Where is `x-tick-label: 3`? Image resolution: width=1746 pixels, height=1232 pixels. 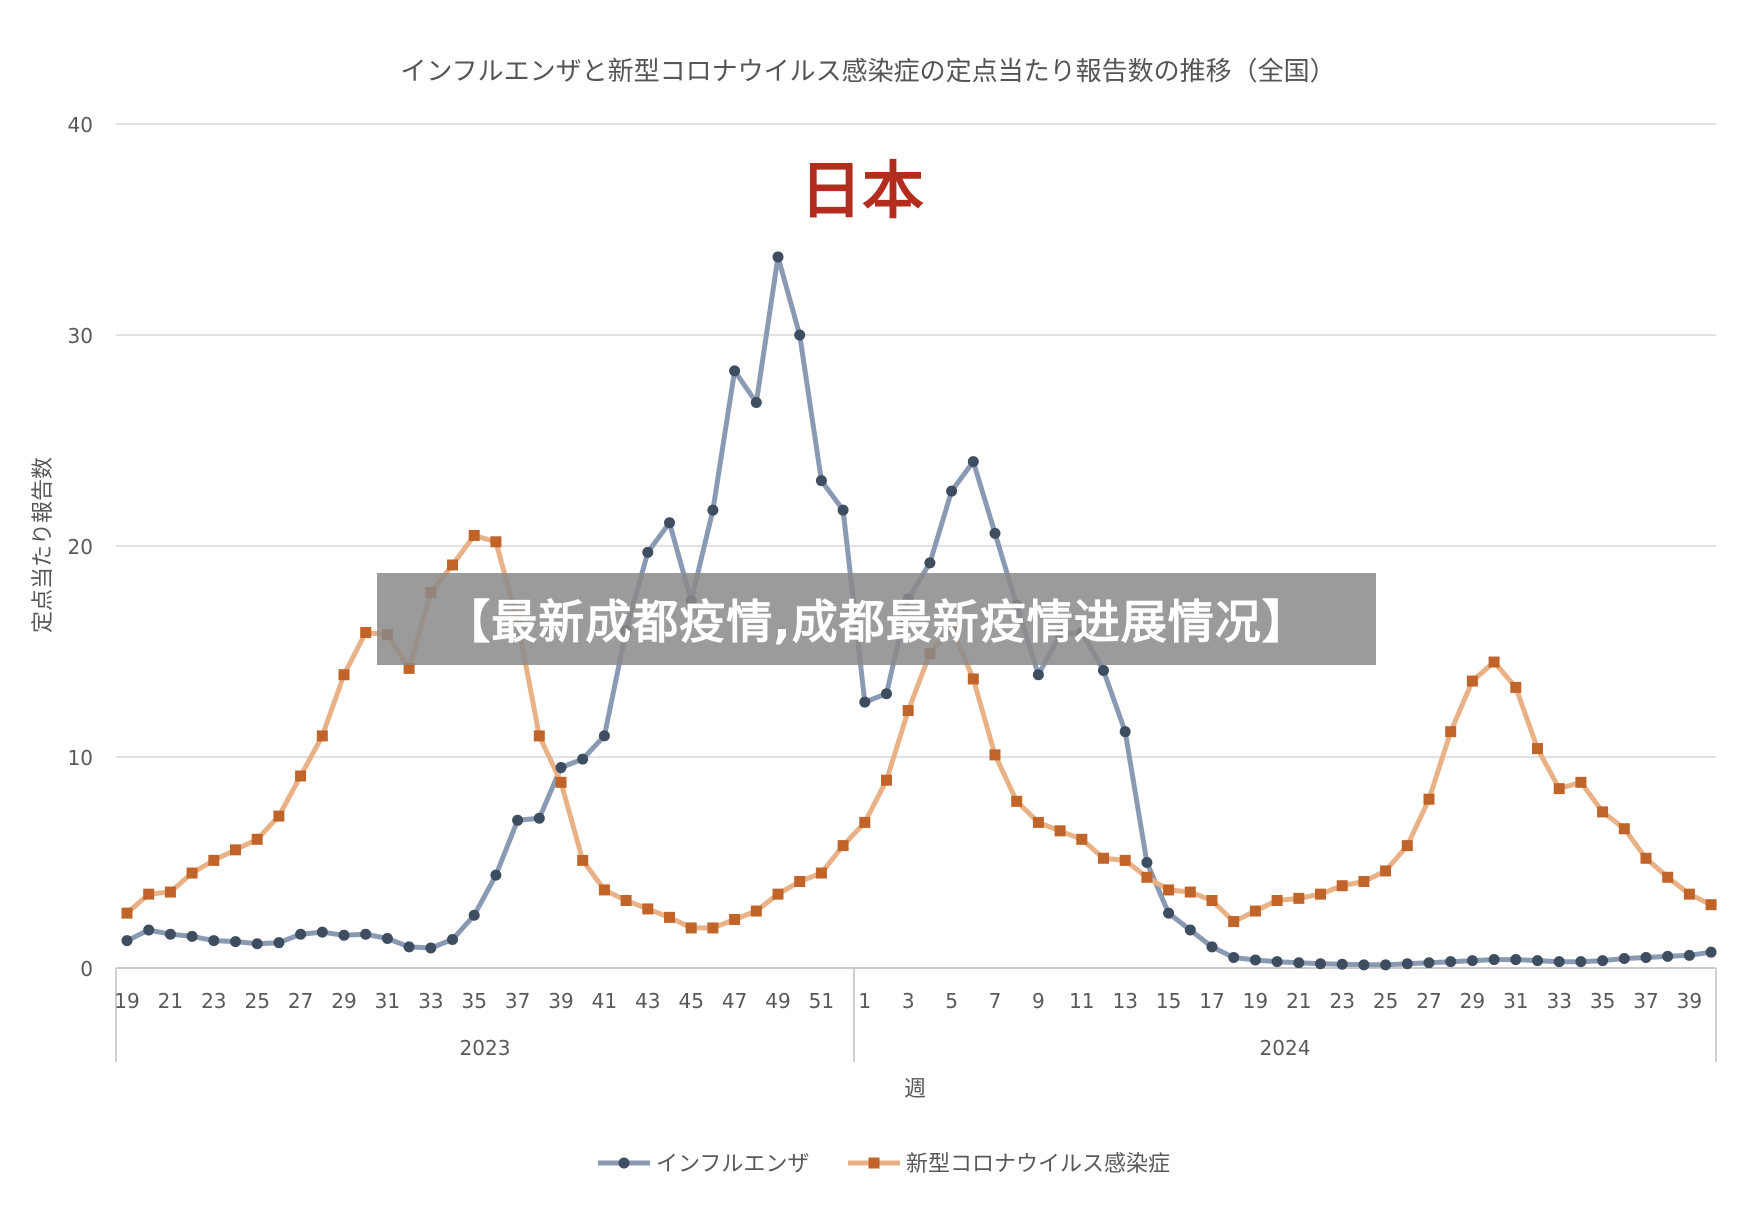
x-tick-label: 3 is located at coordinates (908, 1001).